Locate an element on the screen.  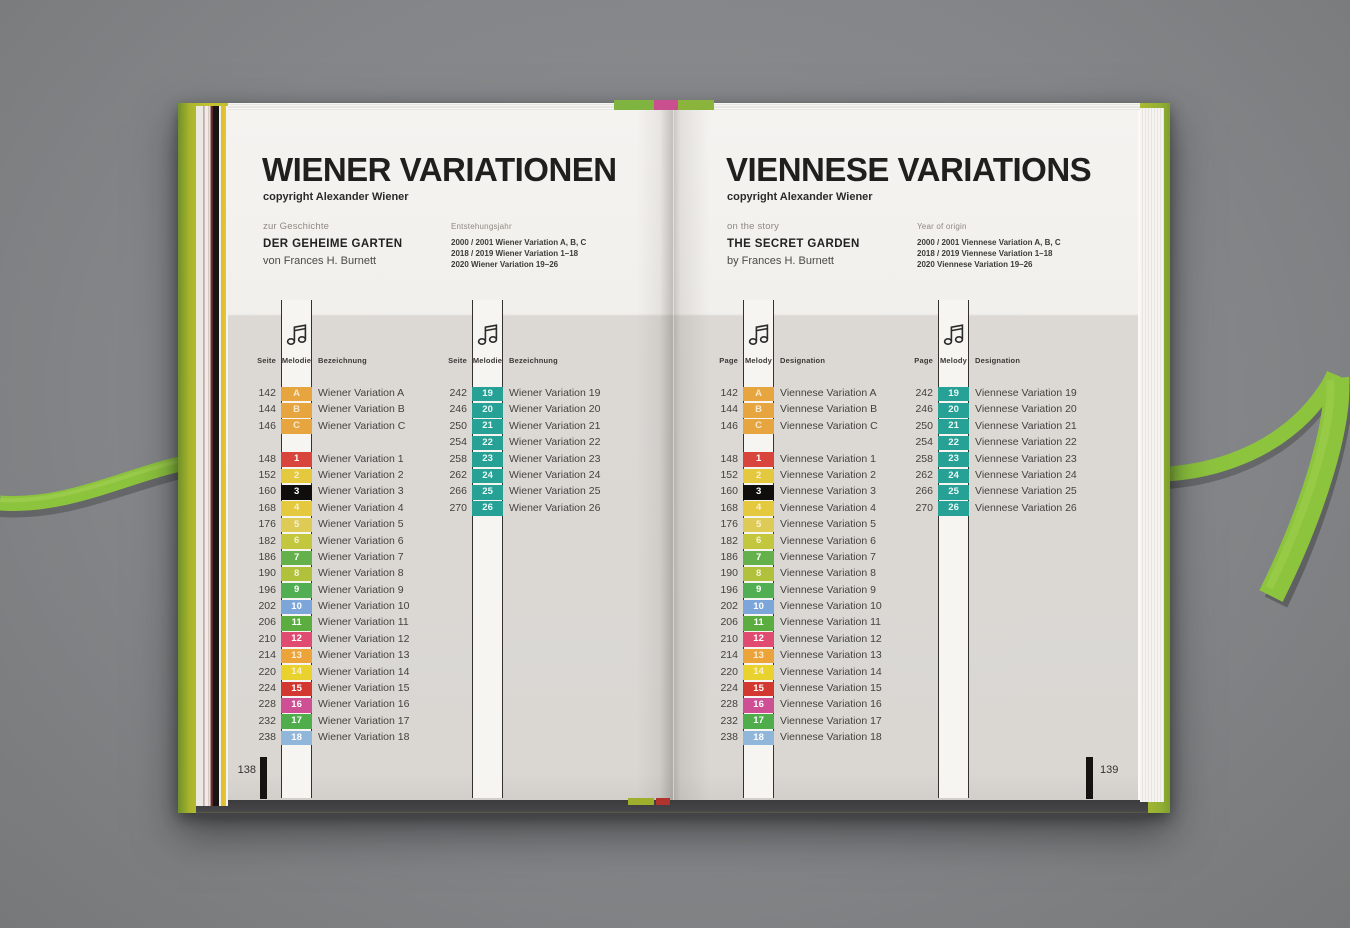
row-page-number: 224 is located at coordinates (729, 688).